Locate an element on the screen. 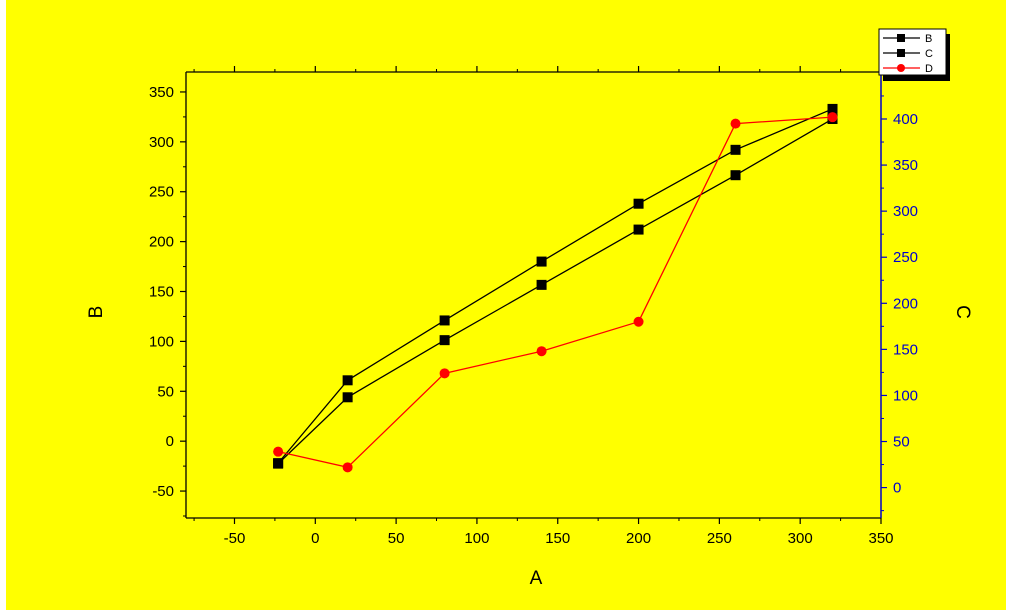  x-tick-label: 50 is located at coordinates (396, 538).